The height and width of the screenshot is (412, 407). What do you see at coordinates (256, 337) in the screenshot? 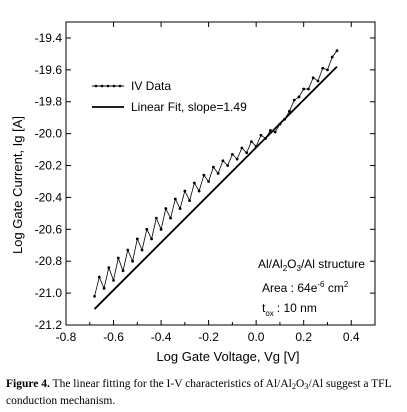
I see `x-tick-label: 0.0` at bounding box center [256, 337].